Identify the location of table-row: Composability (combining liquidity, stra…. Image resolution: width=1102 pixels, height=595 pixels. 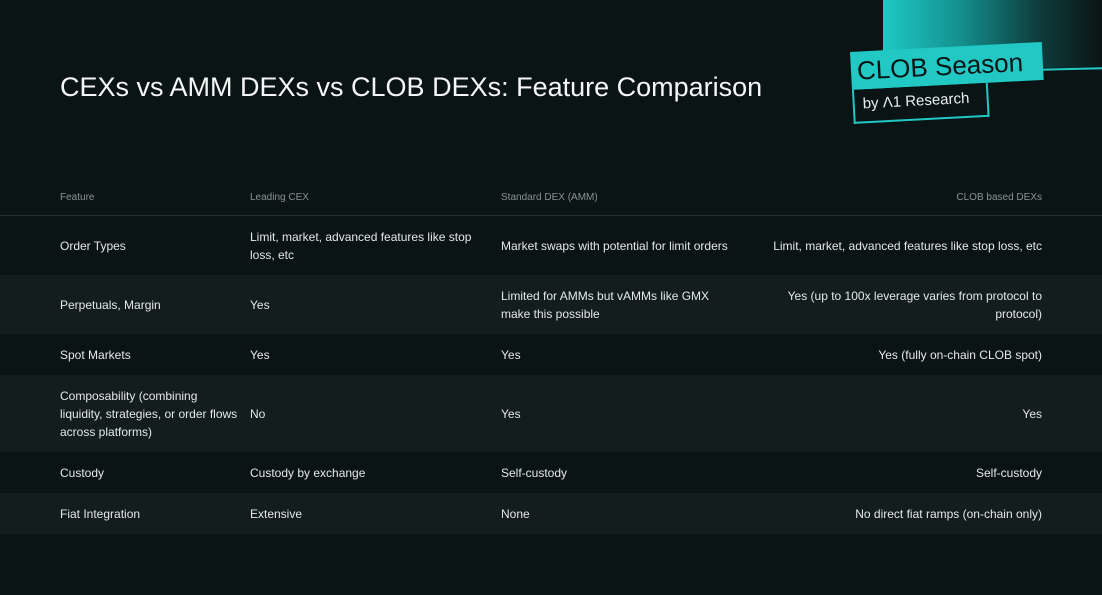
(551, 413).